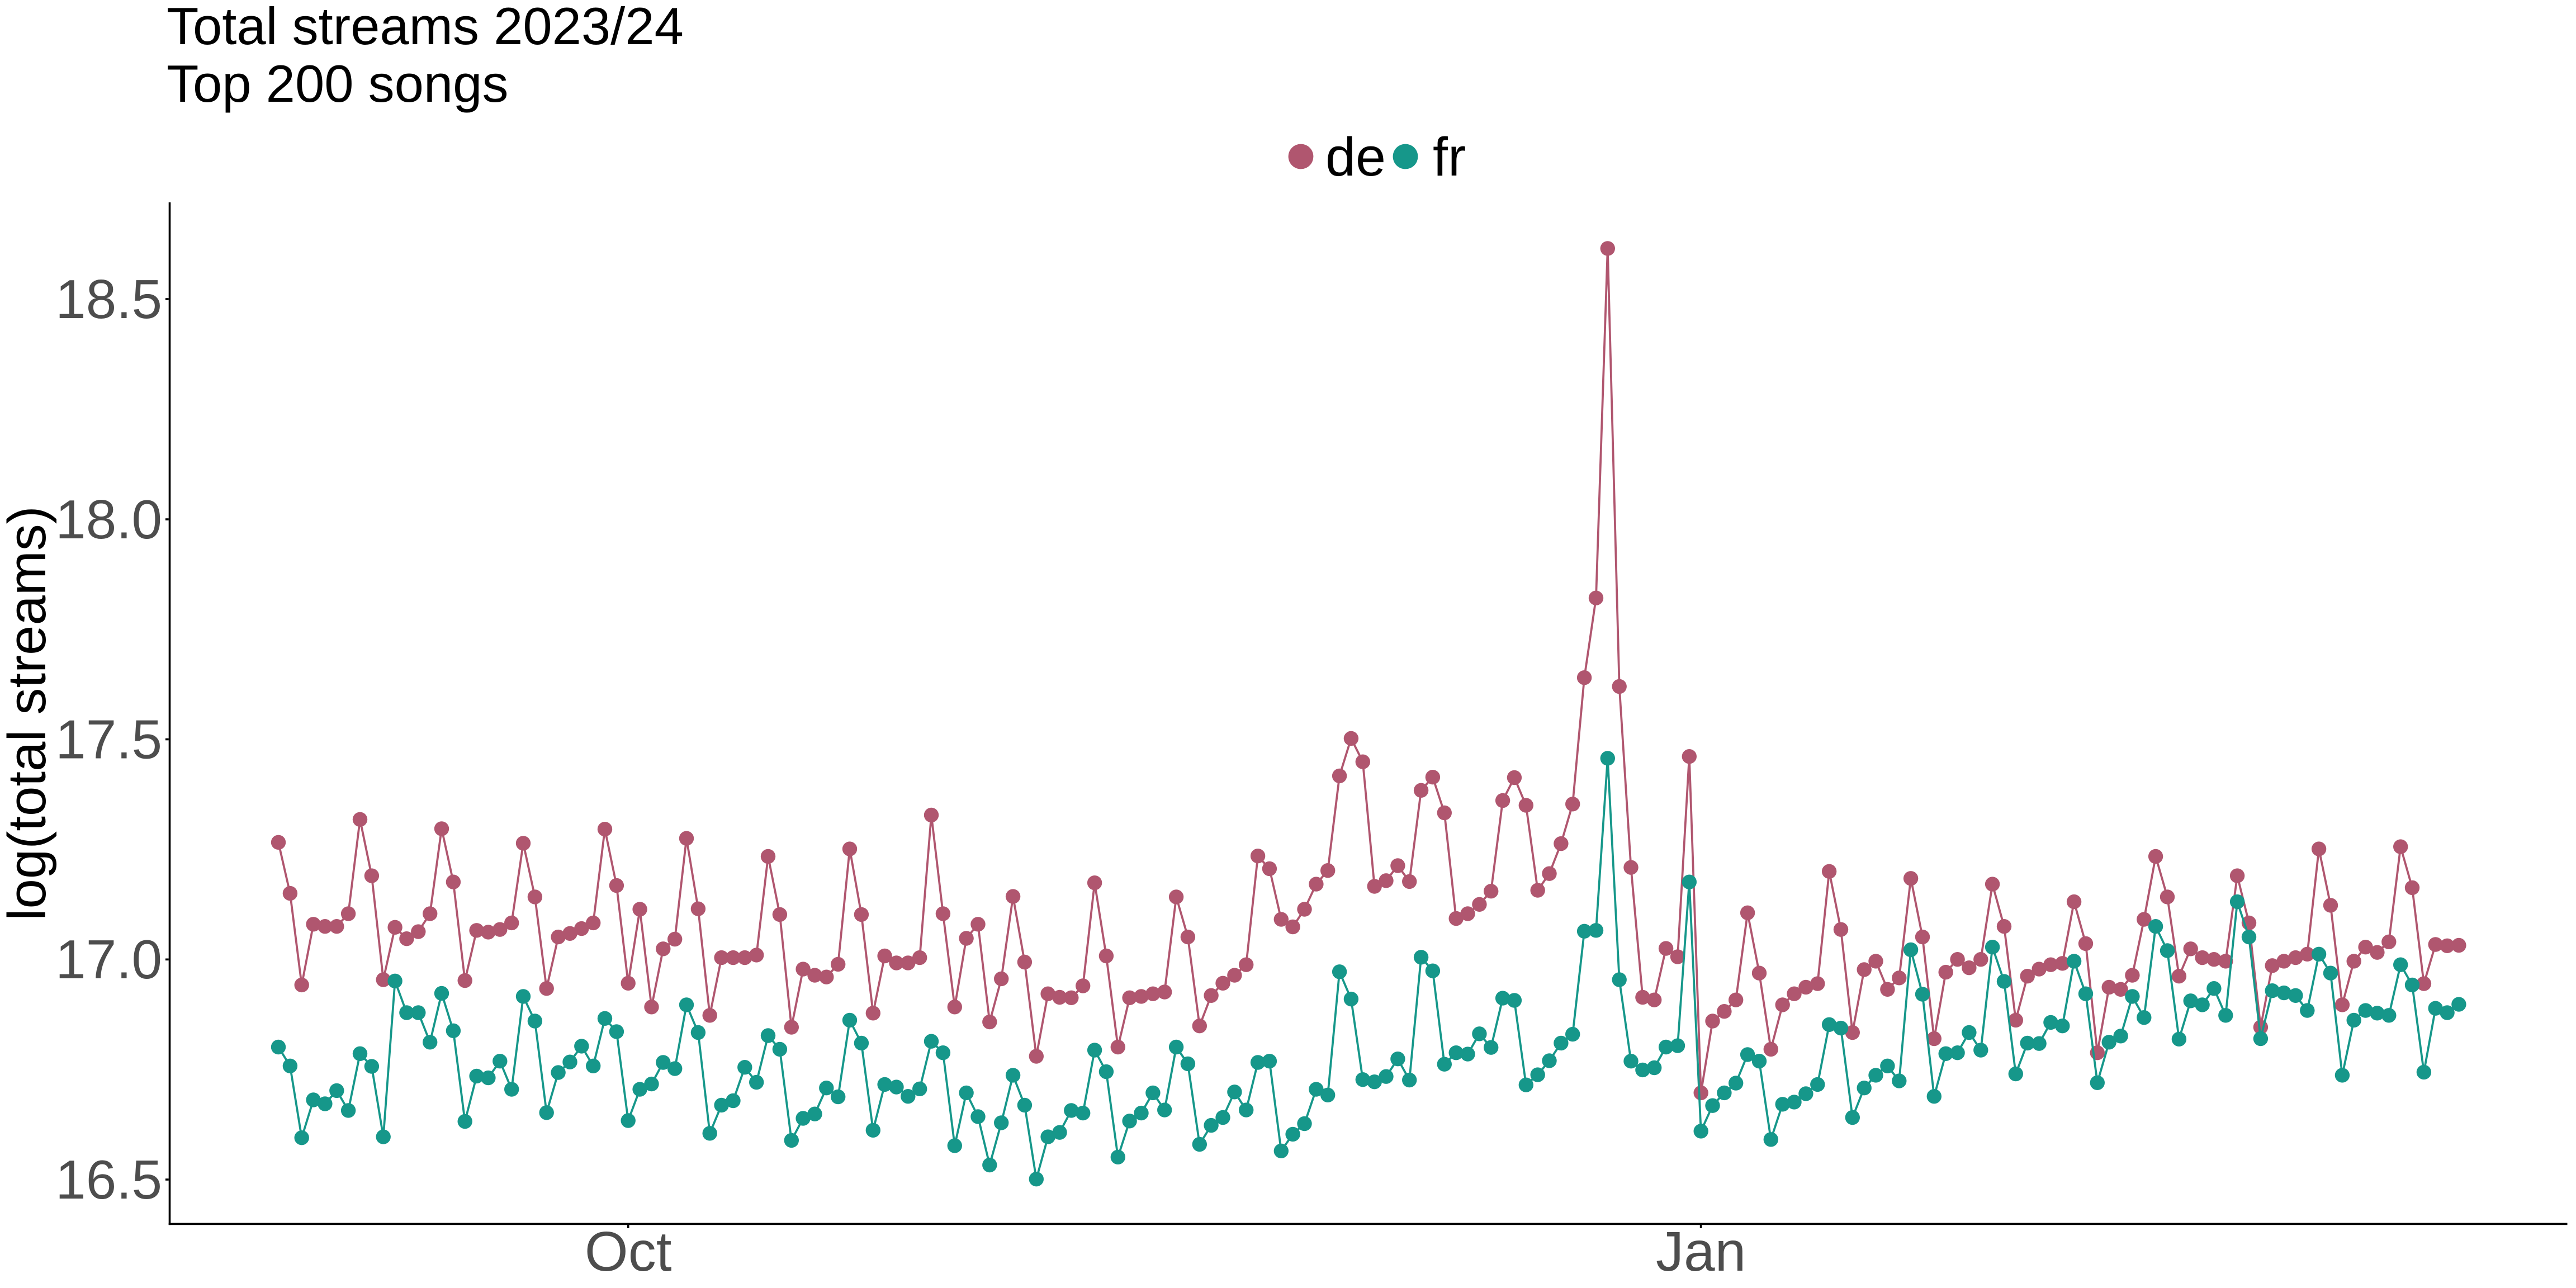 This screenshot has height=1288, width=2576. Describe the element at coordinates (108, 299) in the screenshot. I see `svg-text: 18.5` at that location.